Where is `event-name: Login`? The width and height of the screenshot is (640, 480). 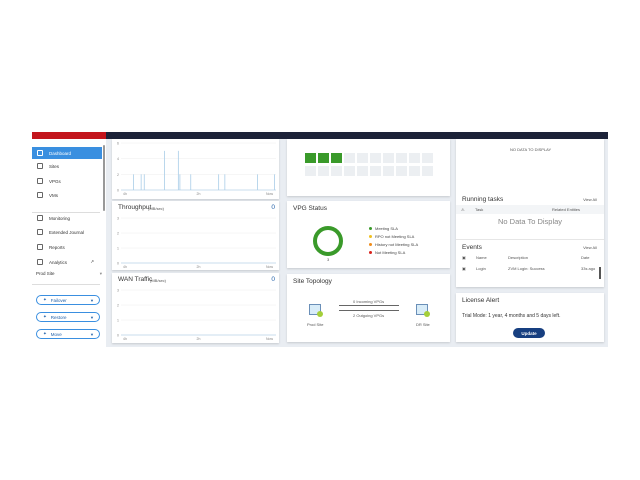 event-name: Login is located at coordinates (481, 268).